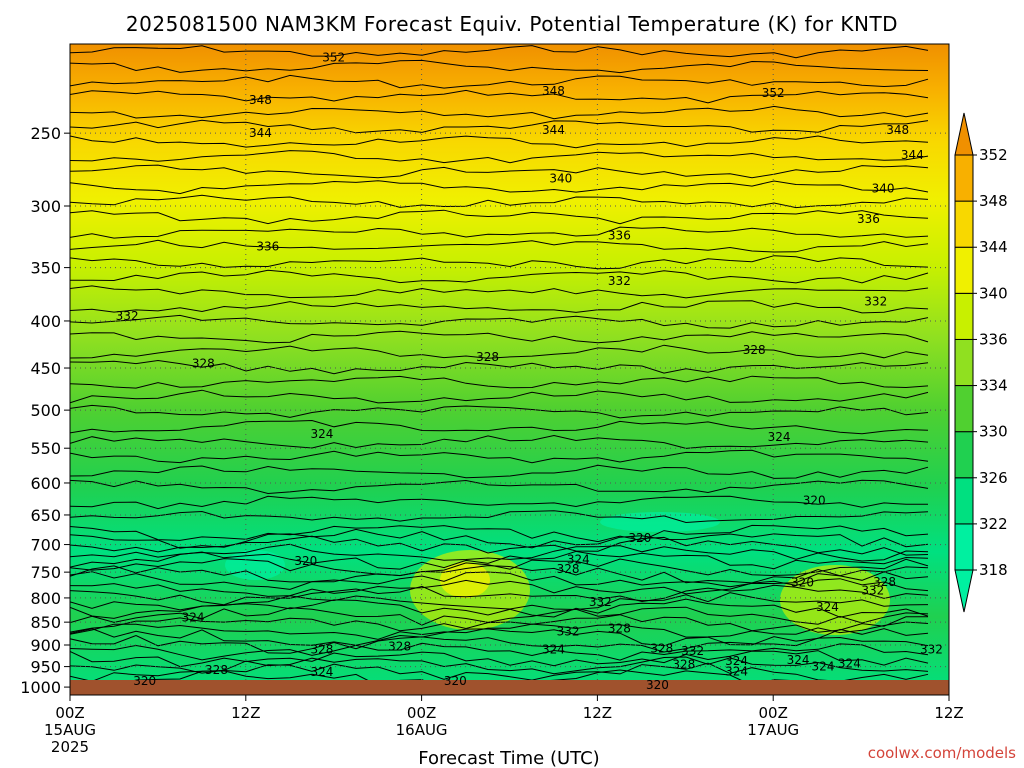  Describe the element at coordinates (45, 321) in the screenshot. I see `y-tick-label: 400` at that location.